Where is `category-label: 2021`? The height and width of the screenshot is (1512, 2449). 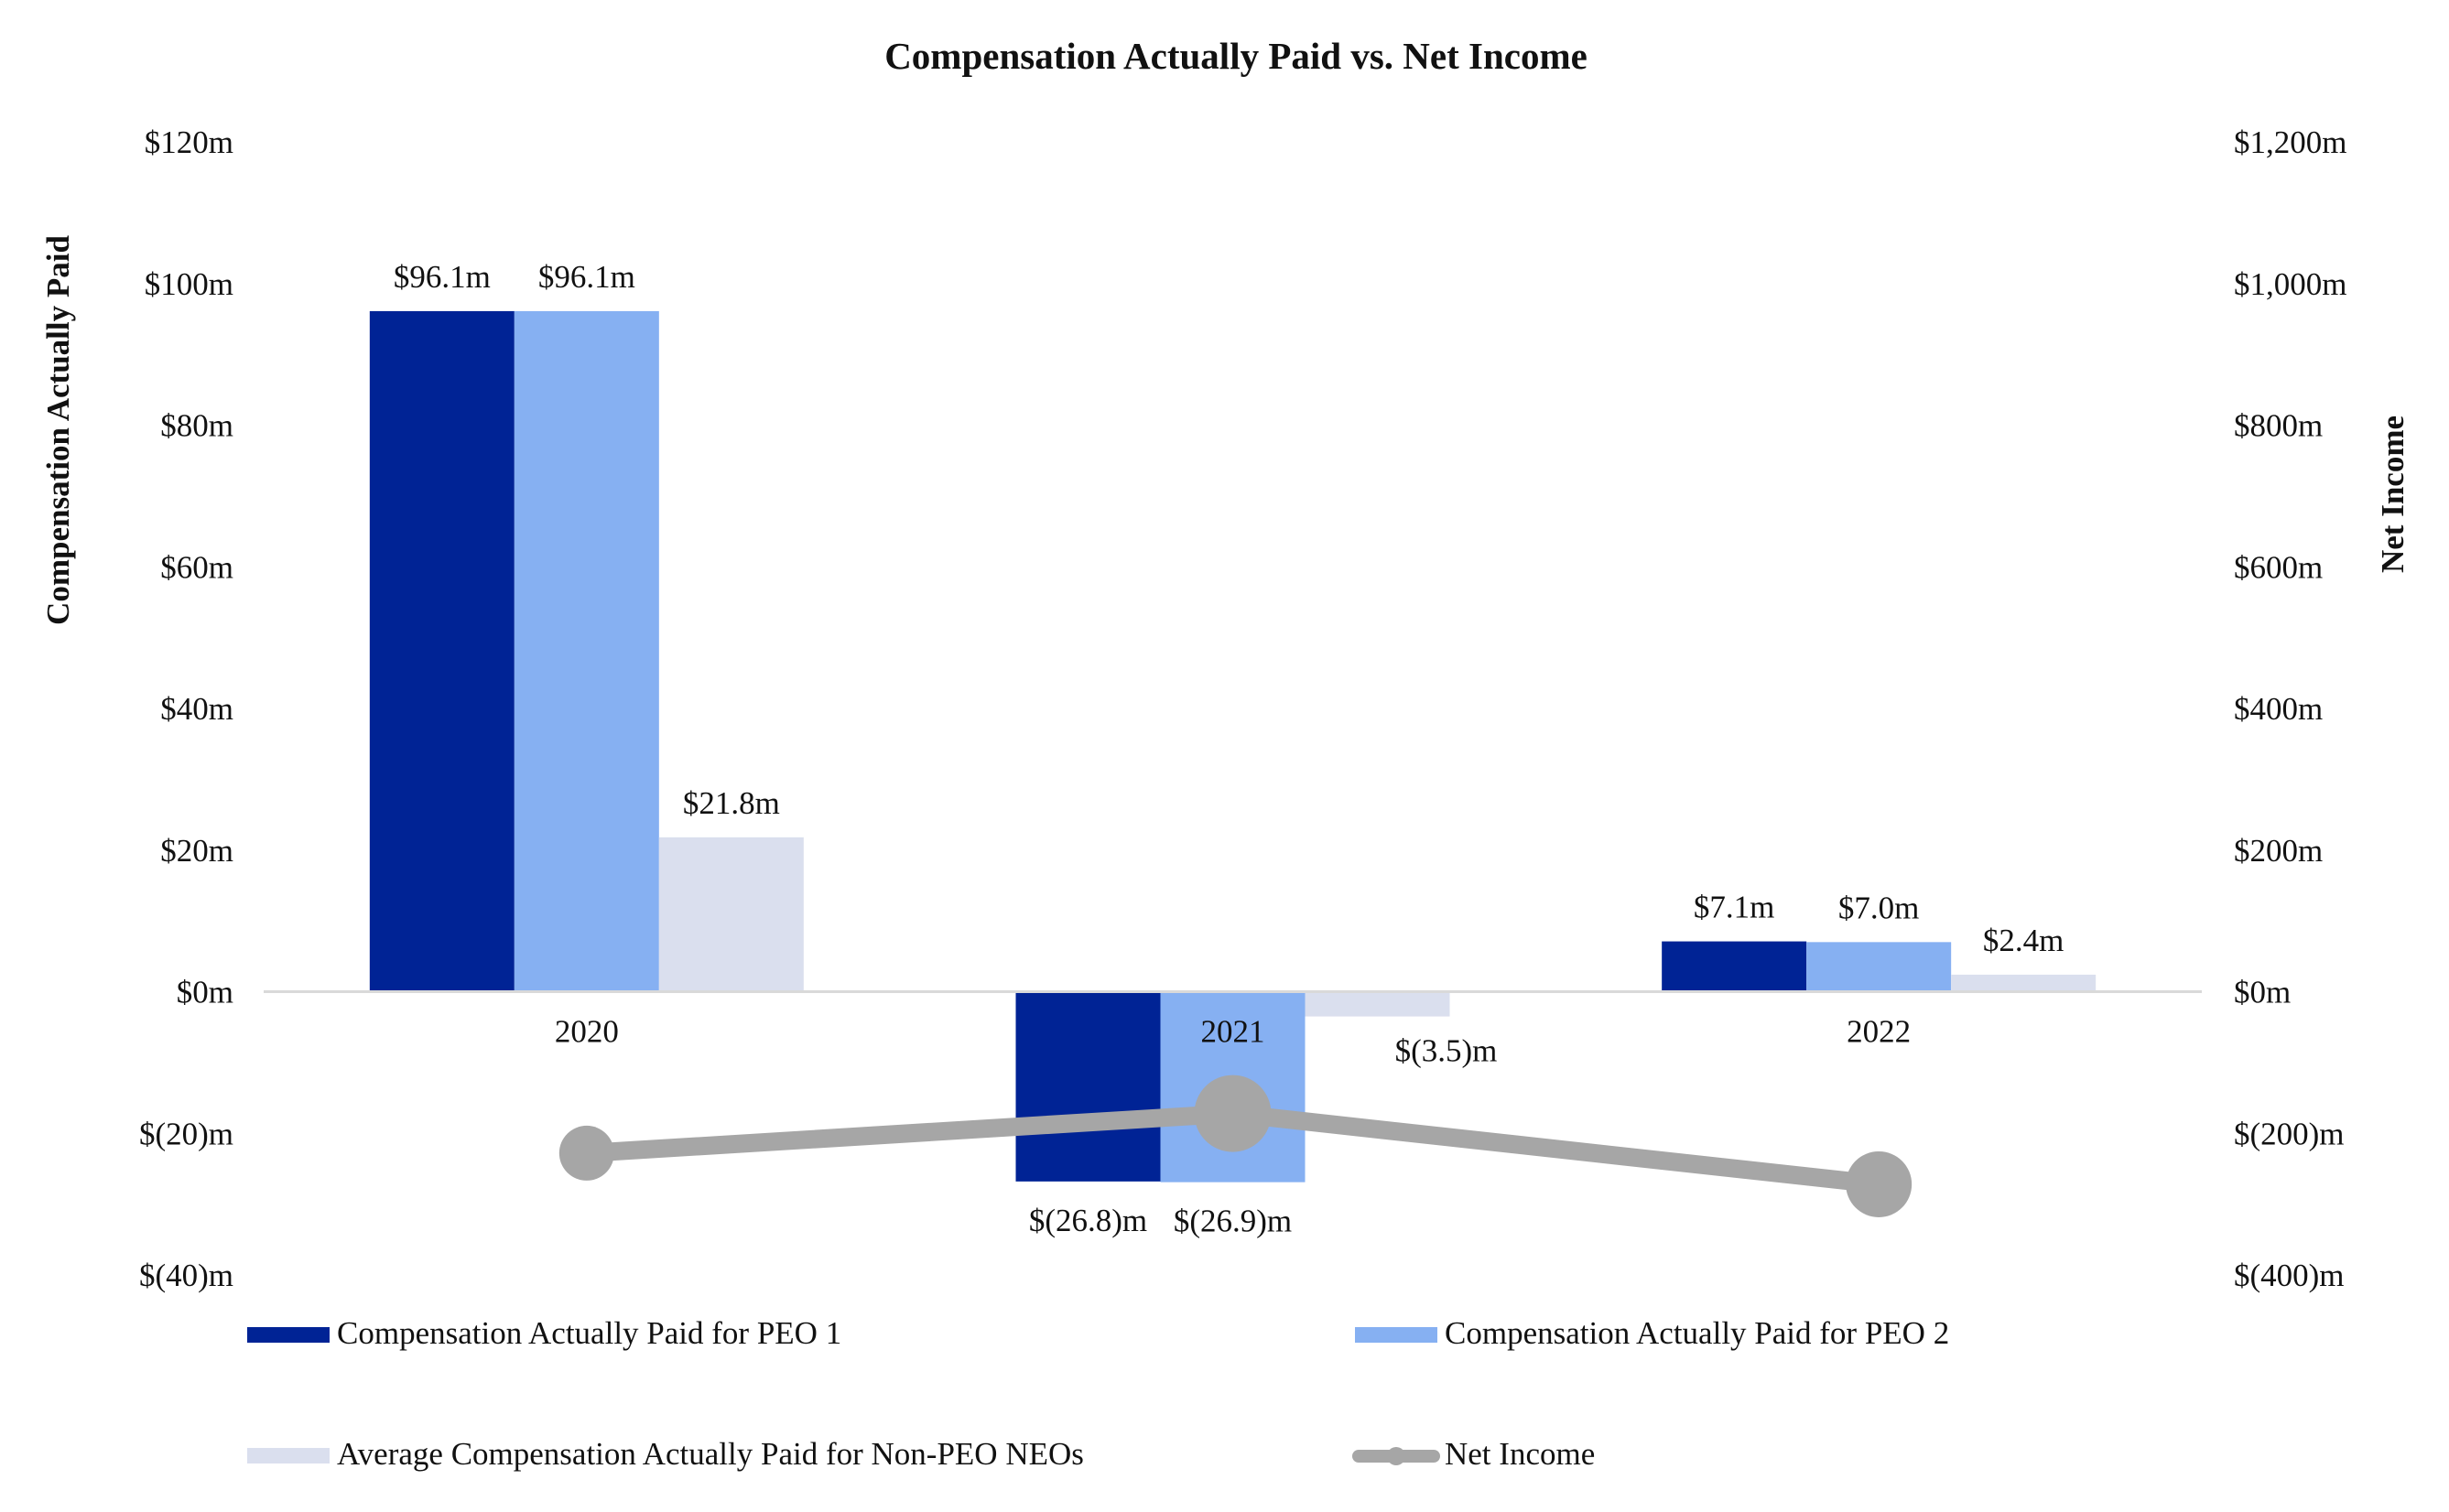
category-label: 2021 is located at coordinates (1233, 1032).